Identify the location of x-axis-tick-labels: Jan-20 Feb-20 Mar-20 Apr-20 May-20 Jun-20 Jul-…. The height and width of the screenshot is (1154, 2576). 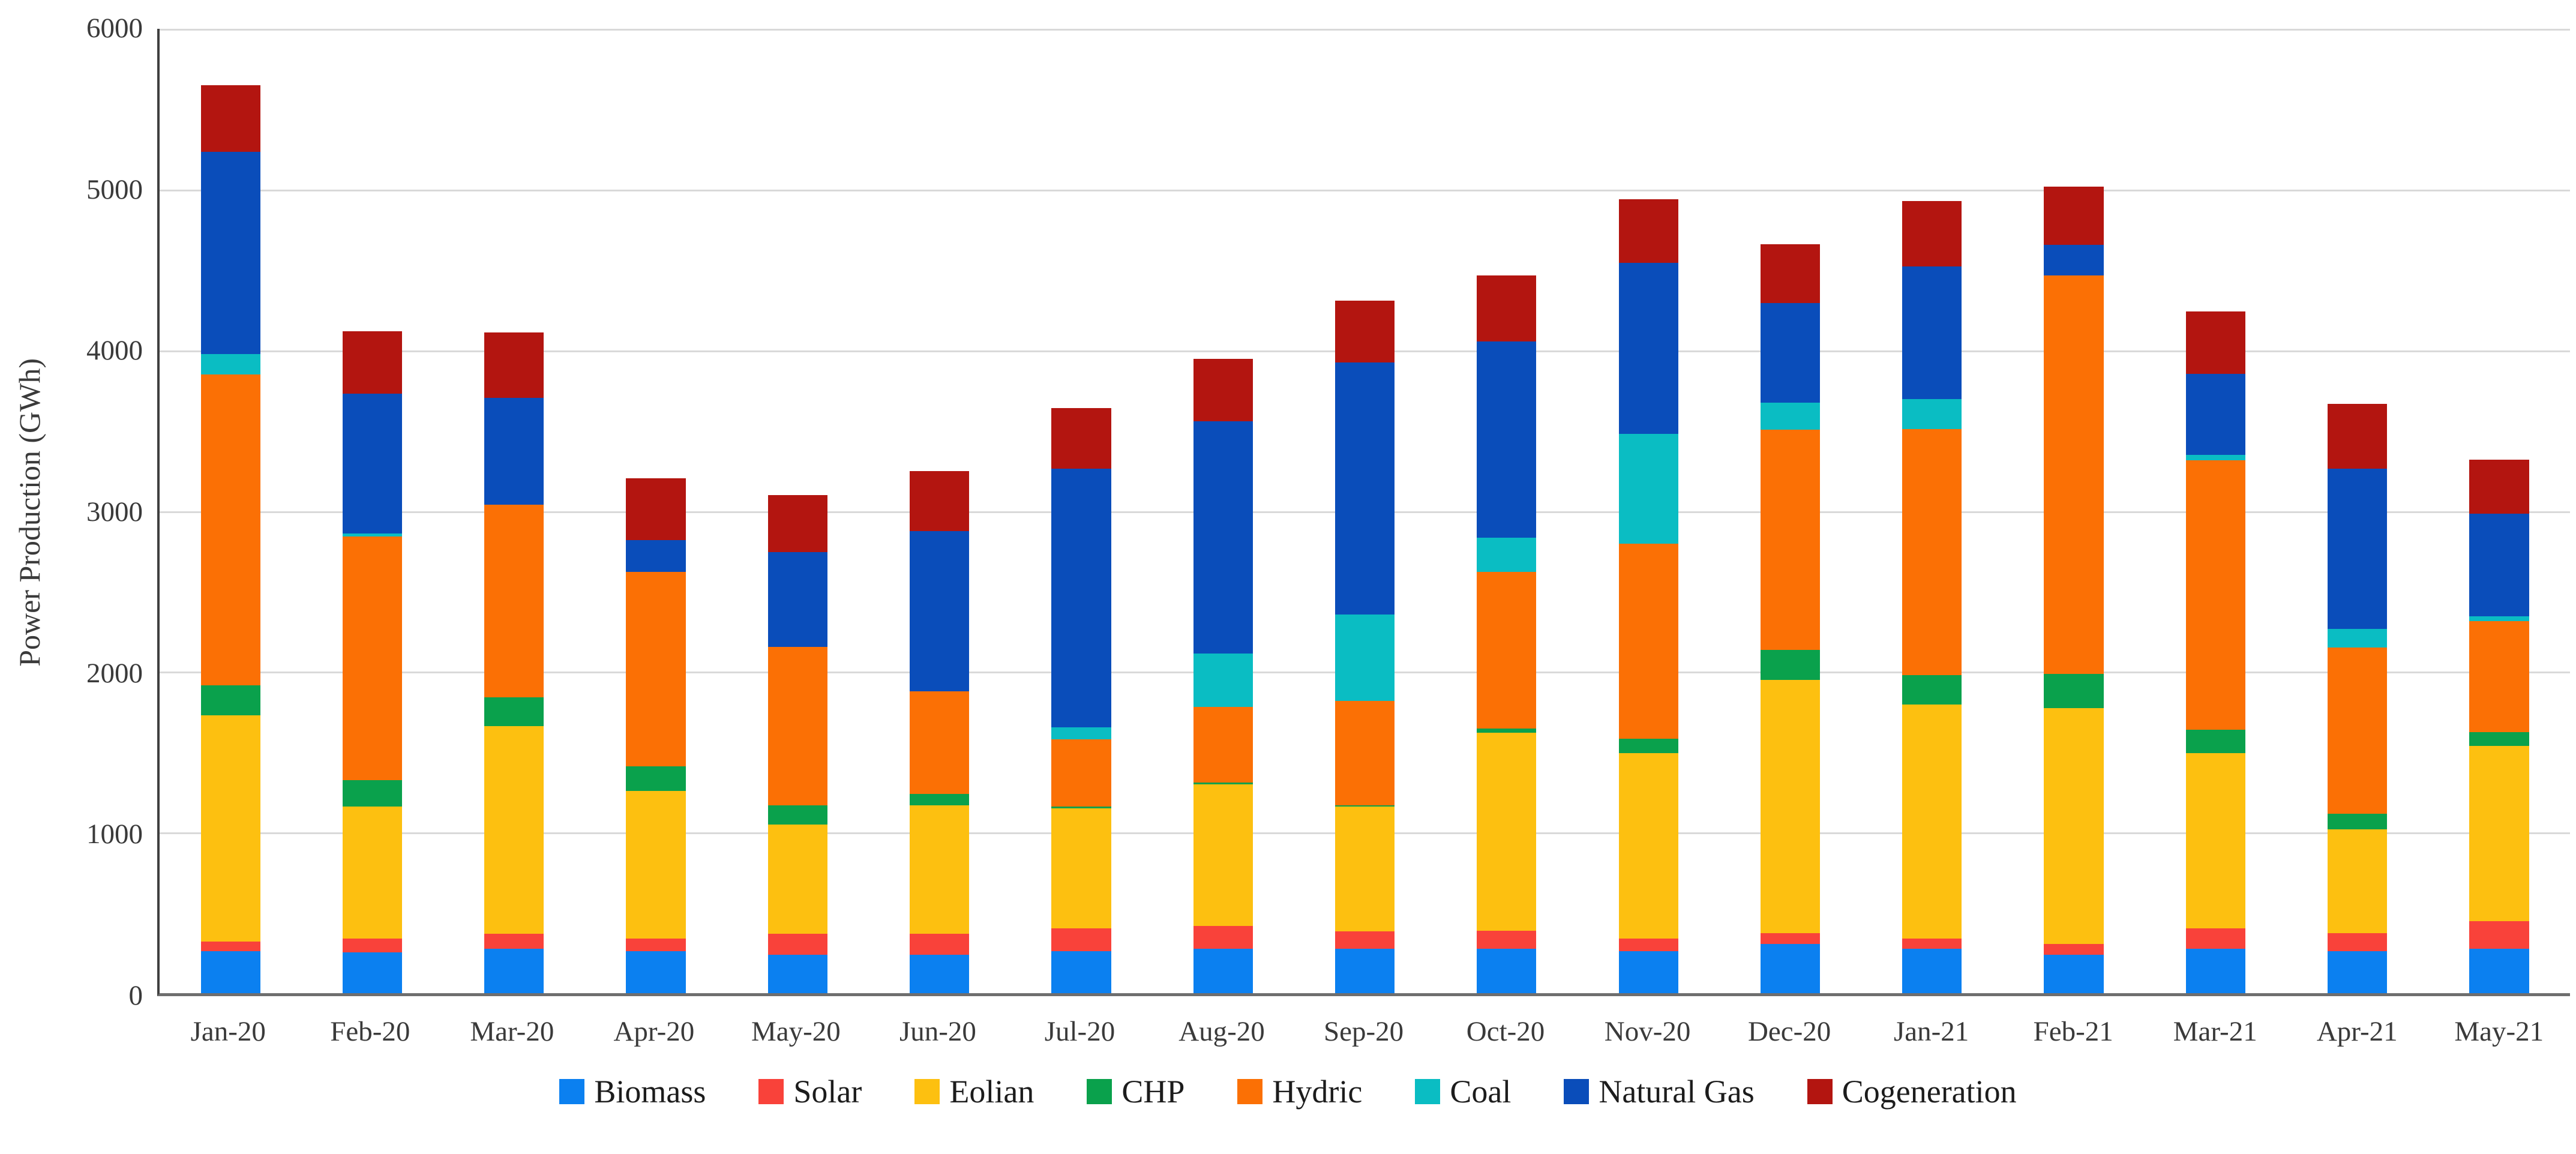
(1363, 1031).